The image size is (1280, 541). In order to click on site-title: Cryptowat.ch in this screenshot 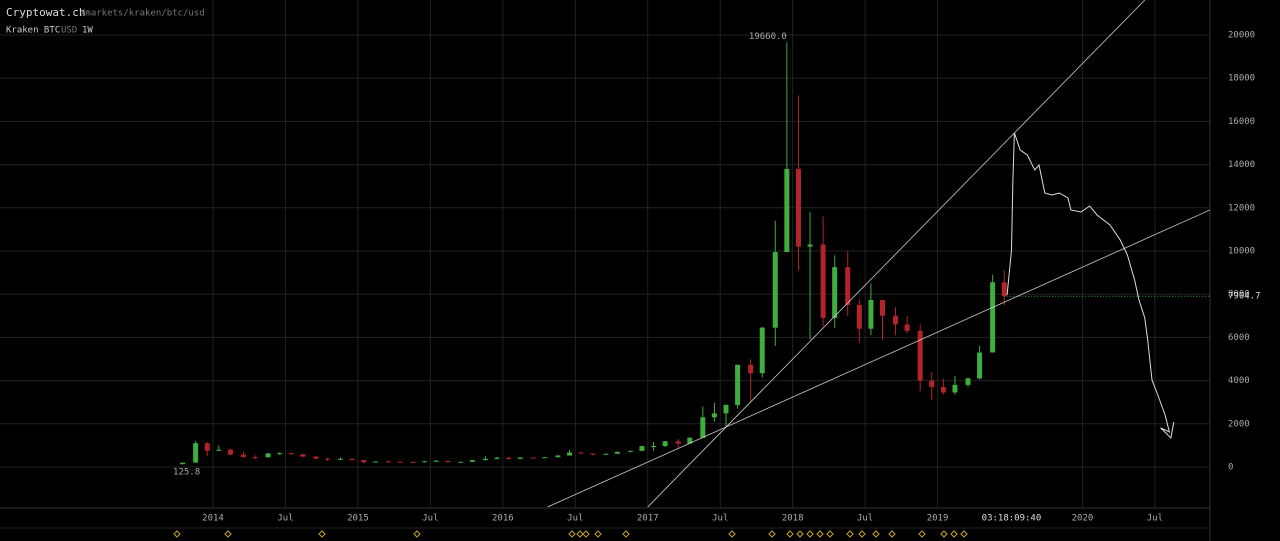, I will do `click(45, 12)`.